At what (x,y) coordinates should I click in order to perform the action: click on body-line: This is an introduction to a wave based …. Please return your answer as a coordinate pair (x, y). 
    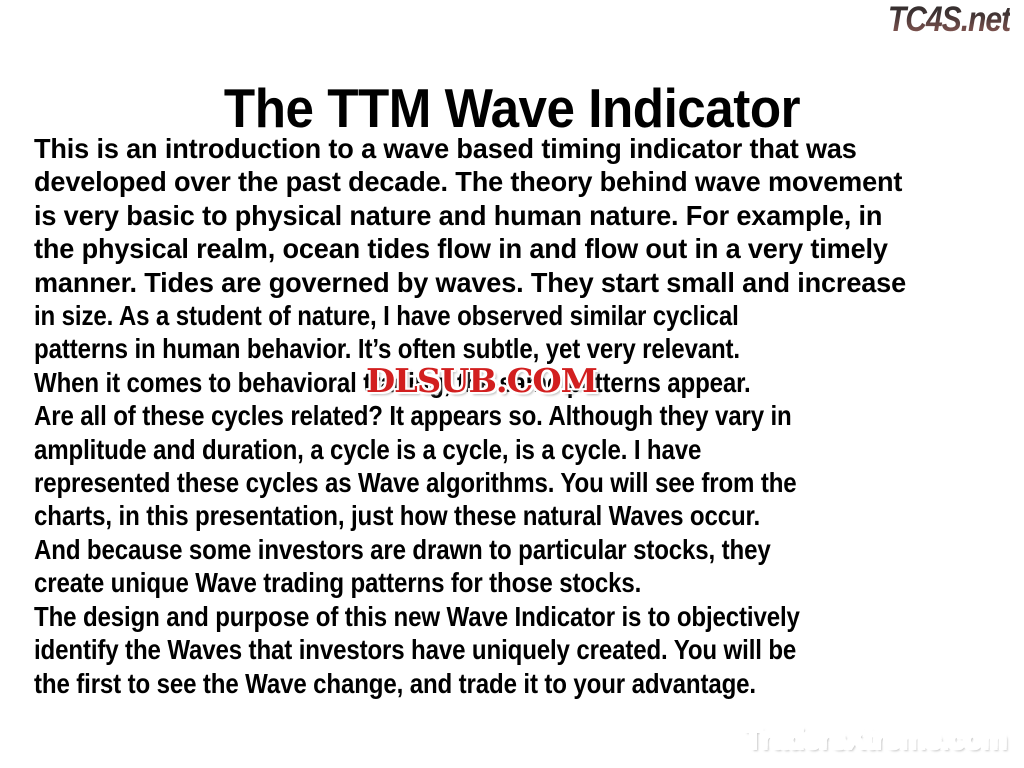
    Looking at the image, I should click on (445, 148).